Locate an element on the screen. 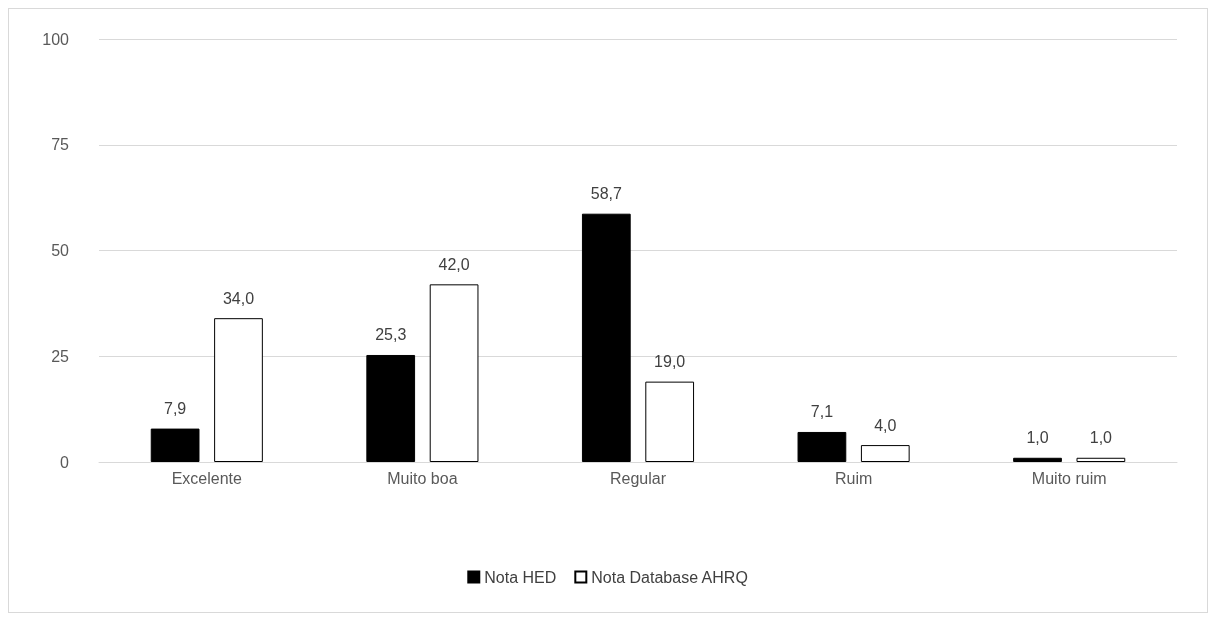  legend-label: Nota Database AHRQ is located at coordinates (669, 577).